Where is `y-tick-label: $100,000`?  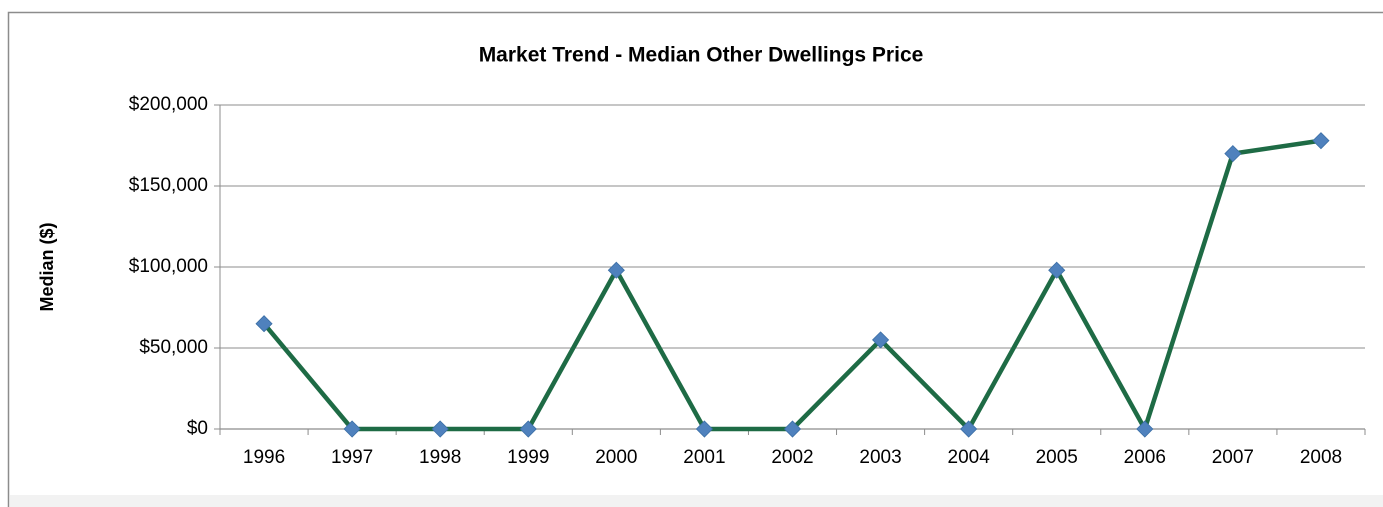
y-tick-label: $100,000 is located at coordinates (168, 266).